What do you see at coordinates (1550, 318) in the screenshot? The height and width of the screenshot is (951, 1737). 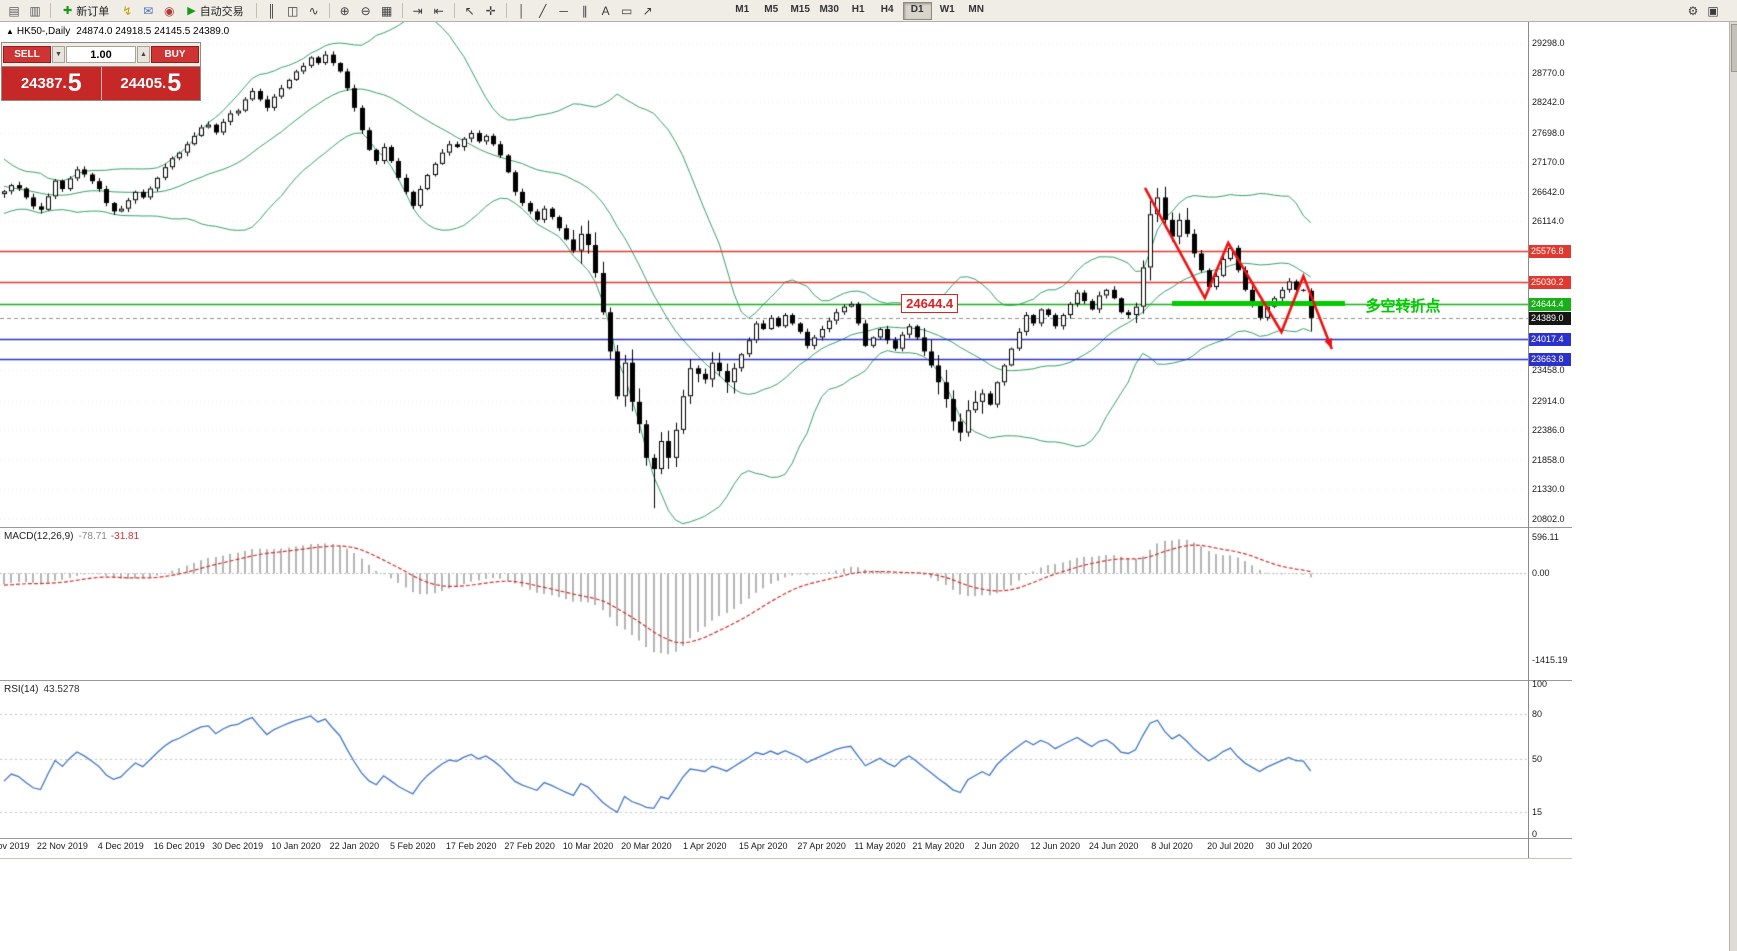 I see `axis-price-tag: 24389.0` at bounding box center [1550, 318].